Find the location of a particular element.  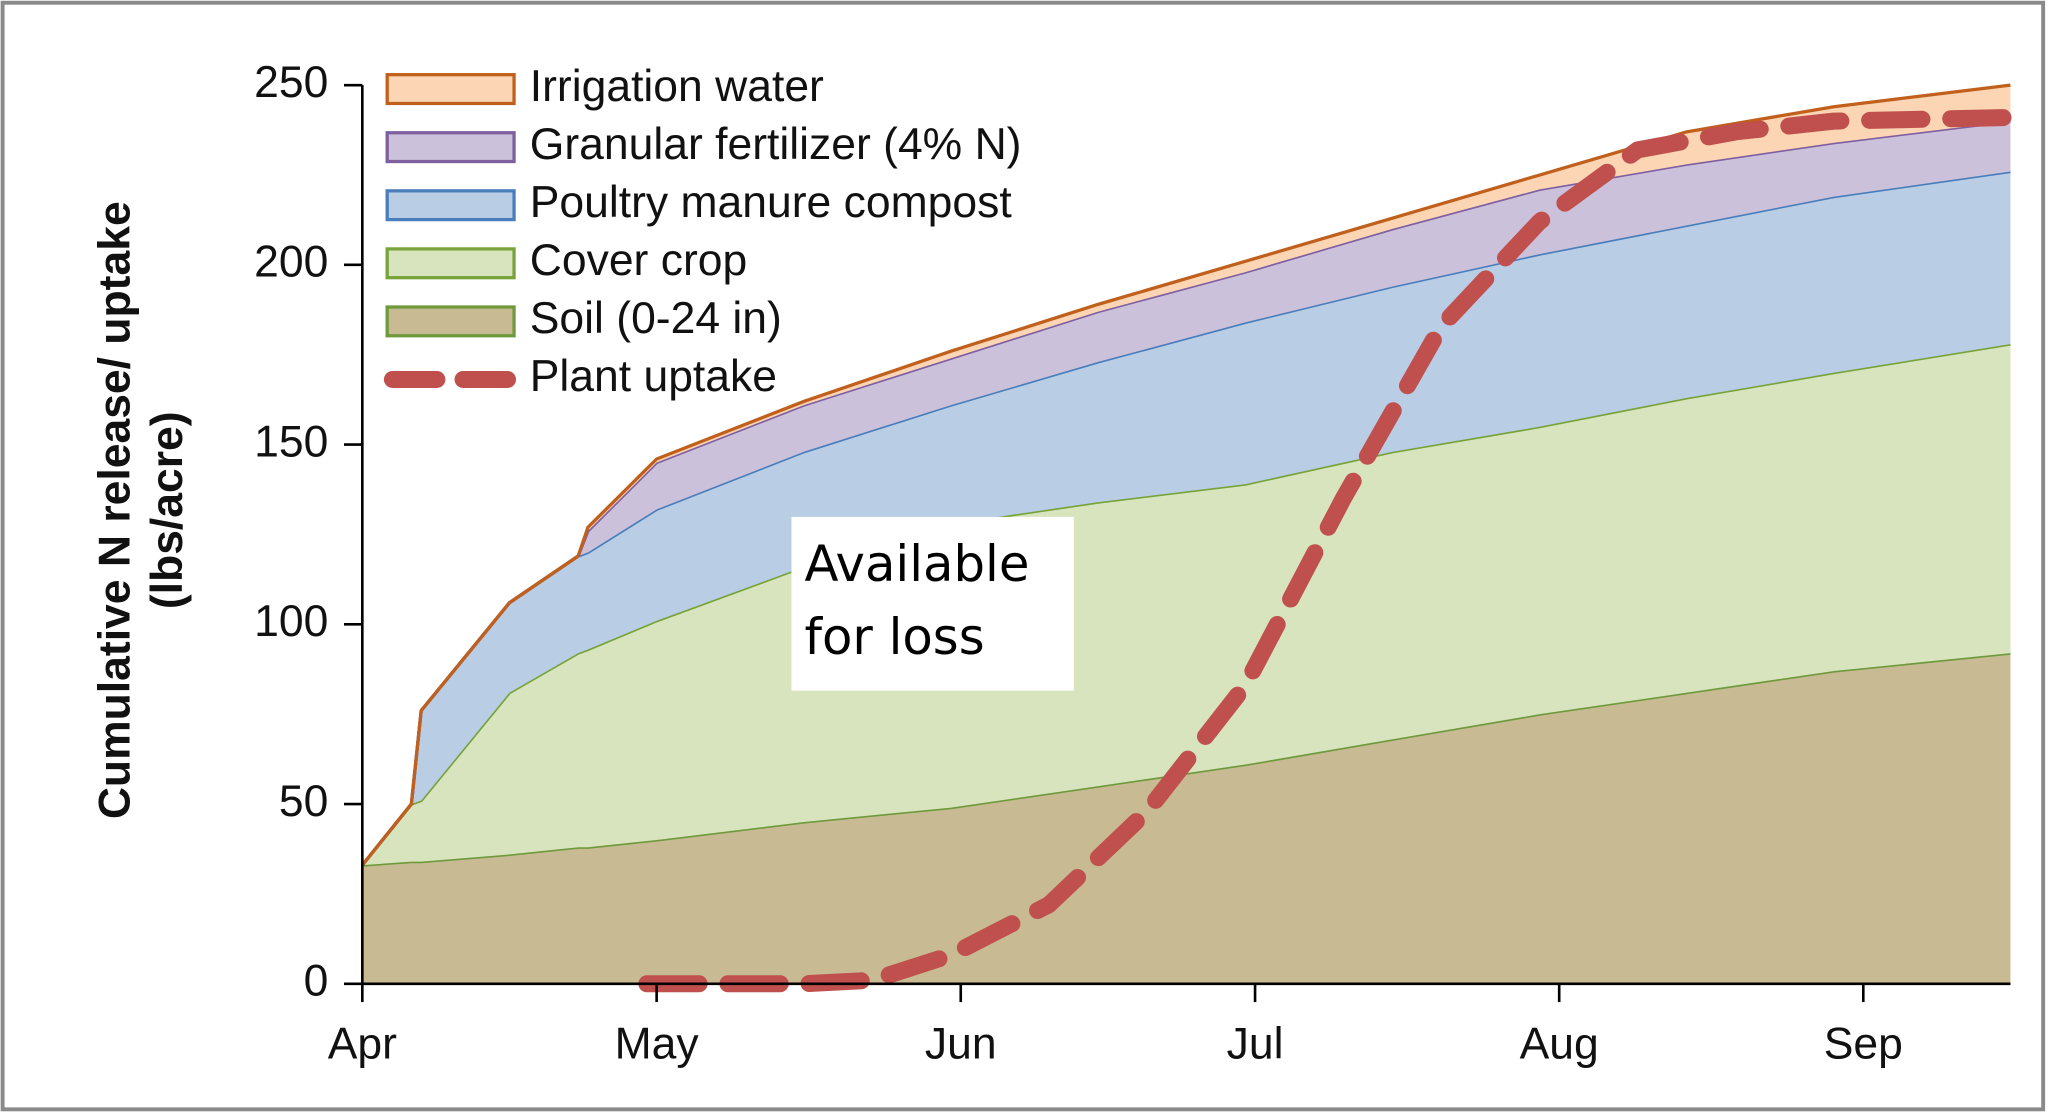

x-tick-label: May is located at coordinates (657, 1043).